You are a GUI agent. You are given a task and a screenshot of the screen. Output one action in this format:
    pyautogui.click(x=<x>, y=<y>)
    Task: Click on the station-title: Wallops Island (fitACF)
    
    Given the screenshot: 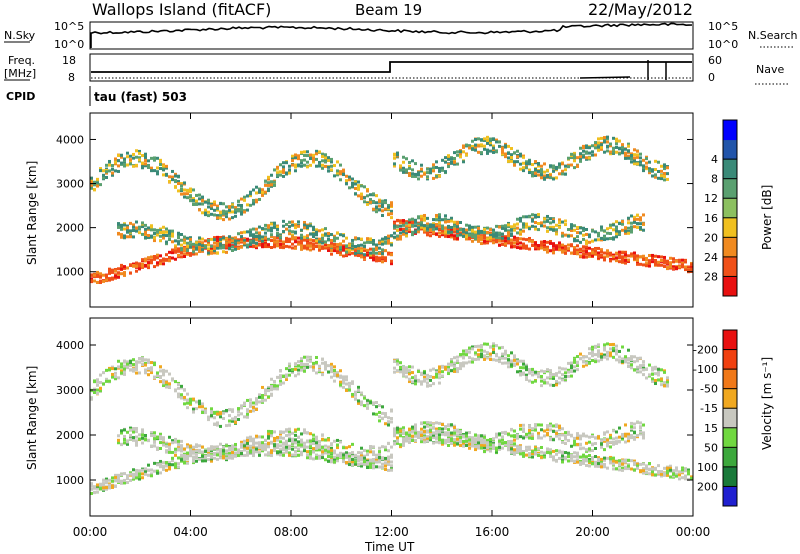 What is the action you would take?
    pyautogui.click(x=181, y=9)
    